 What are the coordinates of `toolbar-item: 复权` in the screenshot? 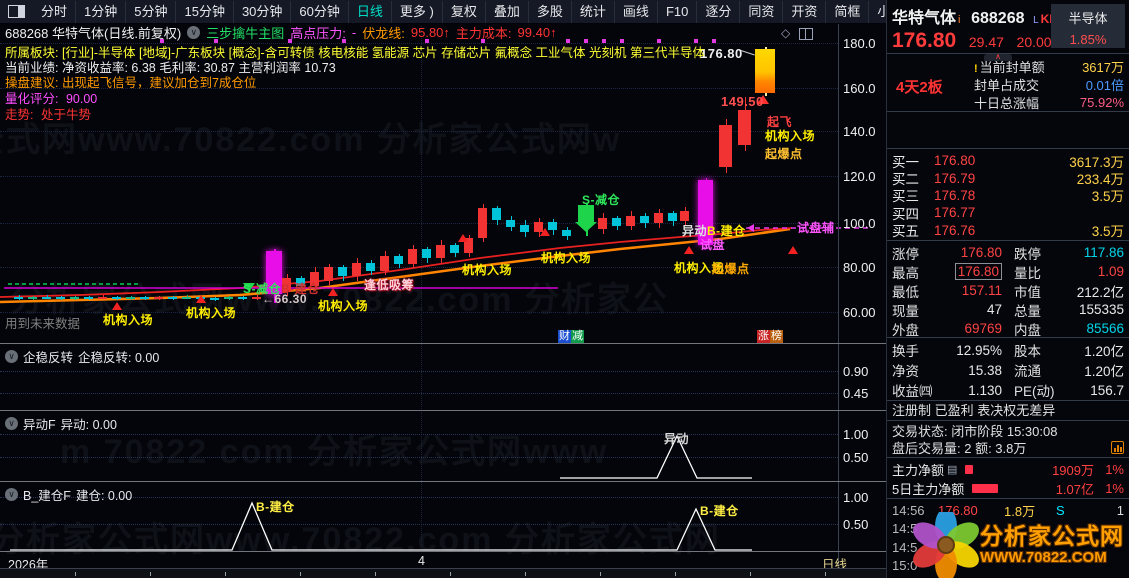 It's located at (464, 11).